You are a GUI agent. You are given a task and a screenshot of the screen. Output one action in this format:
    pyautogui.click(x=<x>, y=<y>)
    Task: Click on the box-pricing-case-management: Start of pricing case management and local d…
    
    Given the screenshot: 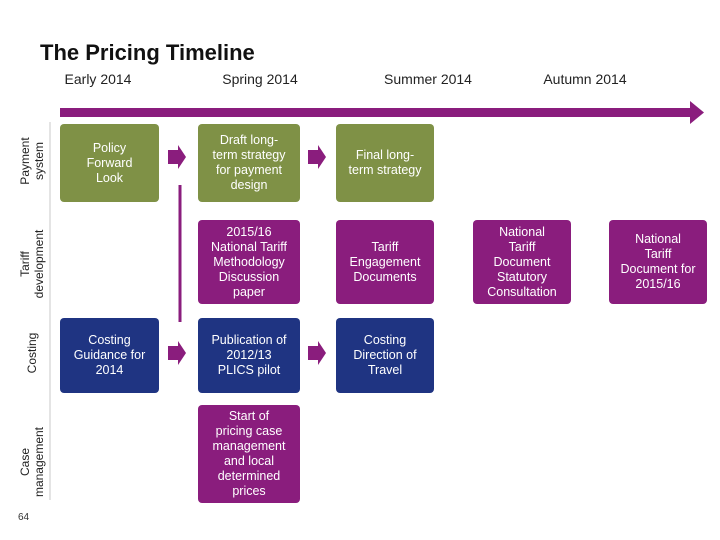 What is the action you would take?
    pyautogui.click(x=249, y=454)
    